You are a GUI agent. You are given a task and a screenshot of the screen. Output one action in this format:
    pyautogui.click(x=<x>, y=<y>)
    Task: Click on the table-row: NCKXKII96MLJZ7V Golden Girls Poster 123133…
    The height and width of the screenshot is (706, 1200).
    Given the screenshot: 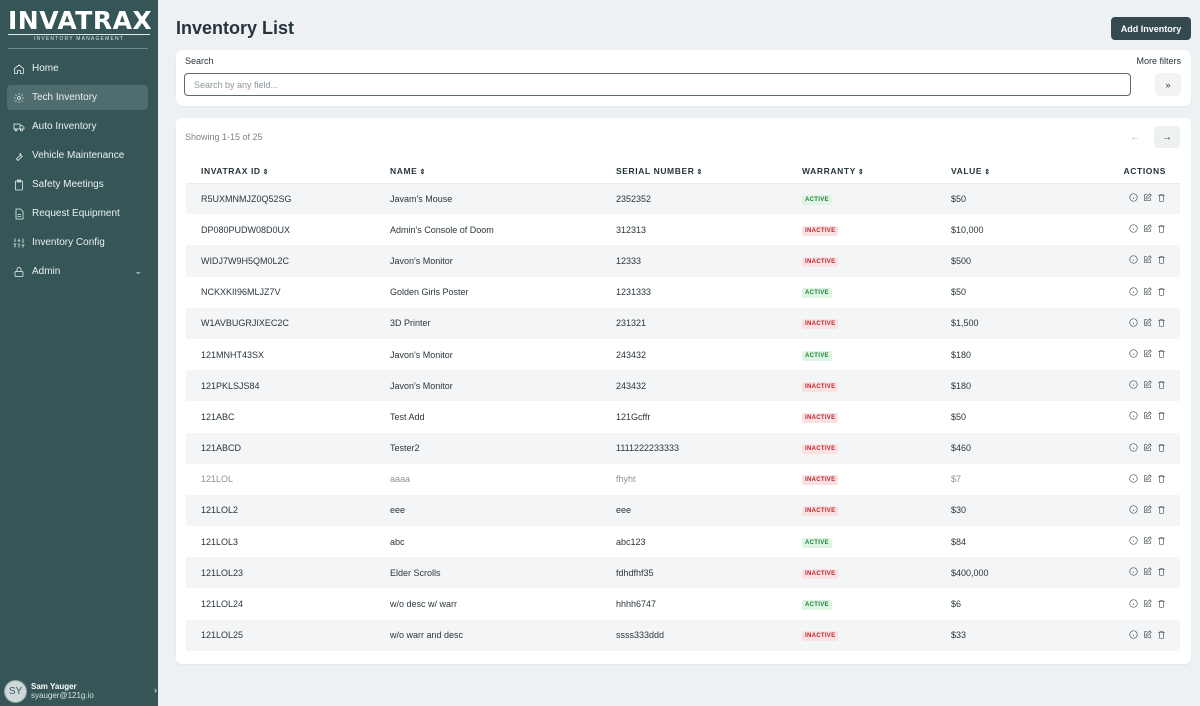 What is the action you would take?
    pyautogui.click(x=683, y=292)
    